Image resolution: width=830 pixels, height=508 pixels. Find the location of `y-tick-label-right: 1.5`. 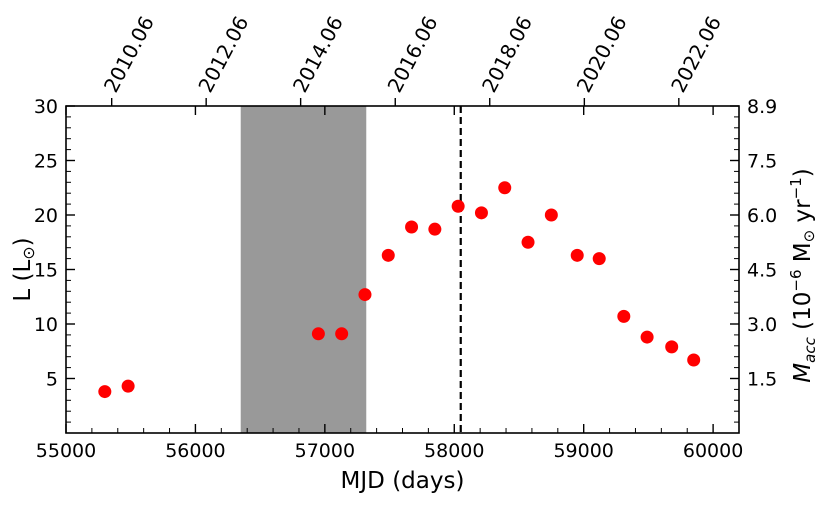

y-tick-label-right: 1.5 is located at coordinates (762, 380).